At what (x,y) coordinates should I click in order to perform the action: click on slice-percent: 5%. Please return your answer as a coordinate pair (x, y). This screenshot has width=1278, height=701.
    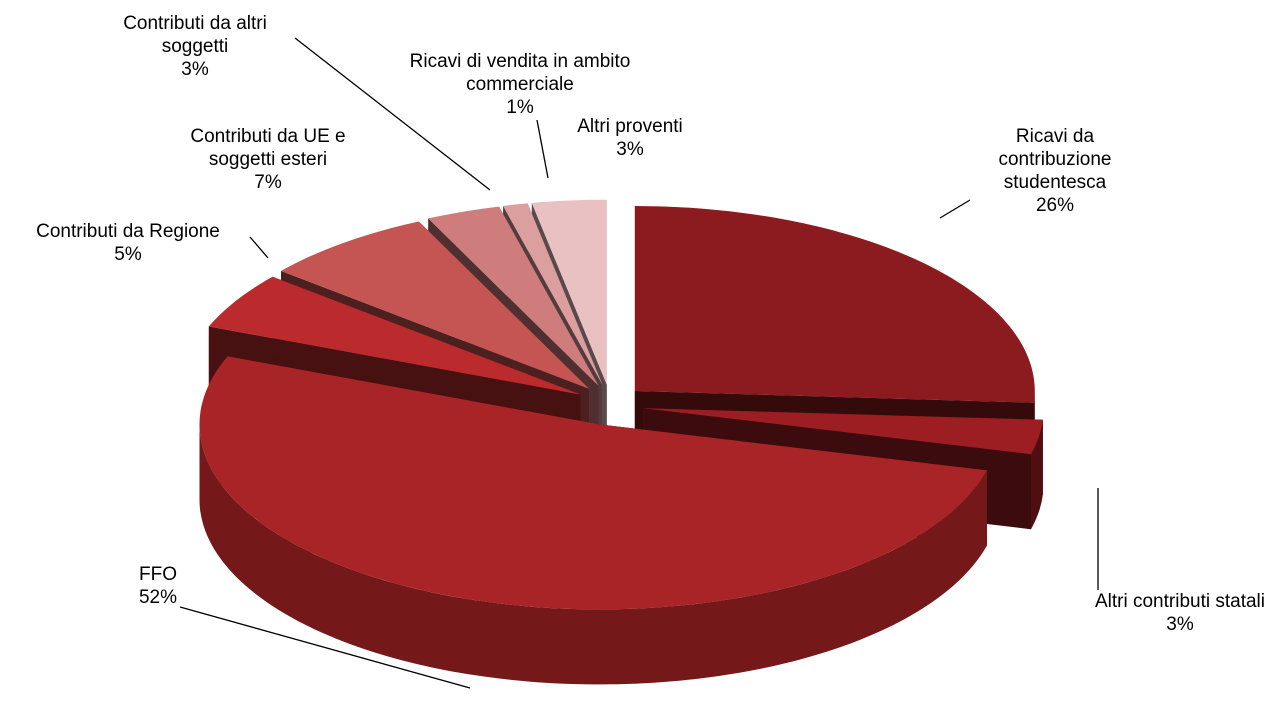
    Looking at the image, I should click on (128, 254).